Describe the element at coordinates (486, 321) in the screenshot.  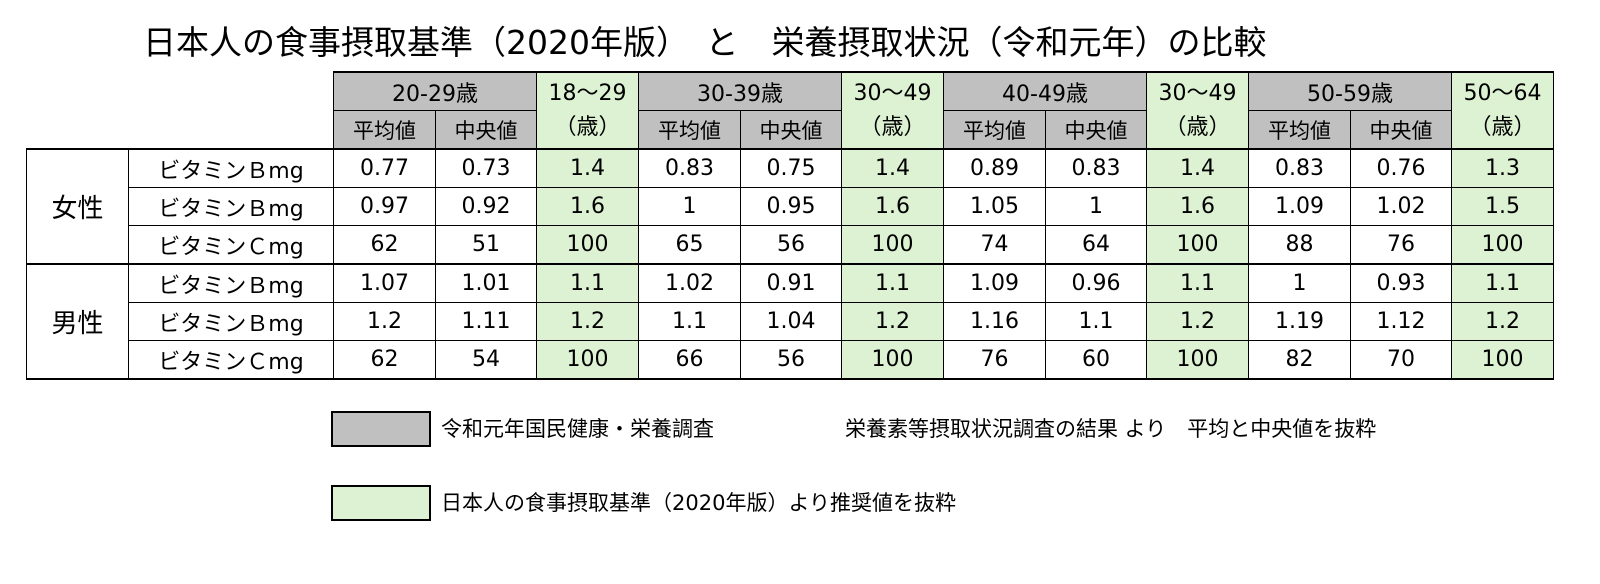
I see `median-value-cell: 1.11` at that location.